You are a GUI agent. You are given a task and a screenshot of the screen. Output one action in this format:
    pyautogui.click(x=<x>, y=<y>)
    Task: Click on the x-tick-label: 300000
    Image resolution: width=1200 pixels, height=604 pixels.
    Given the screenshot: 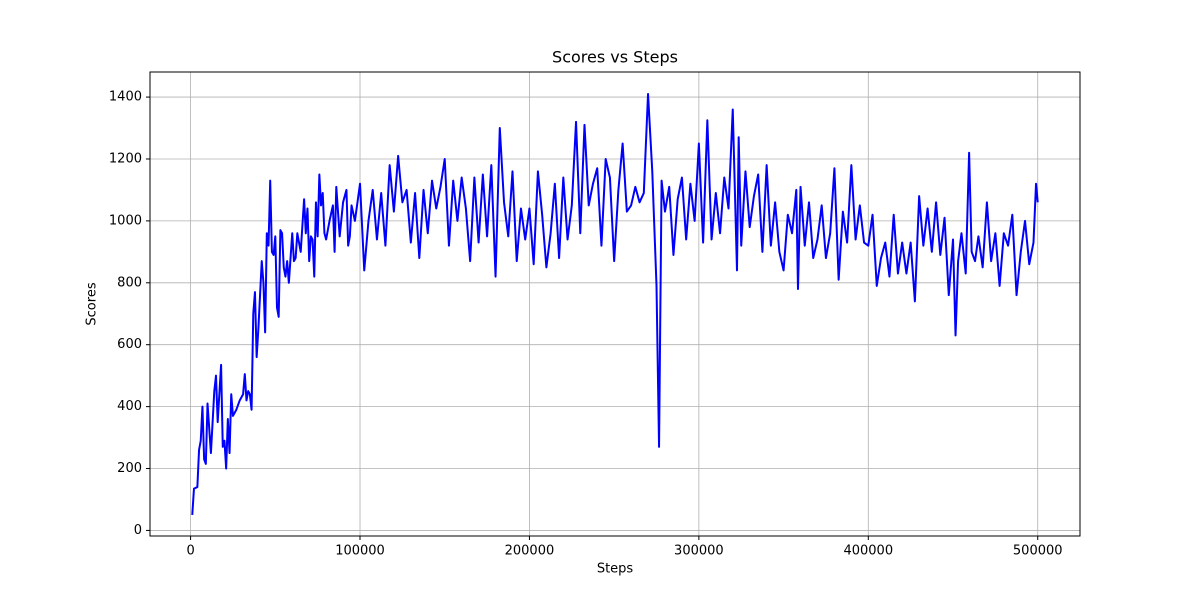 What is the action you would take?
    pyautogui.click(x=699, y=551)
    